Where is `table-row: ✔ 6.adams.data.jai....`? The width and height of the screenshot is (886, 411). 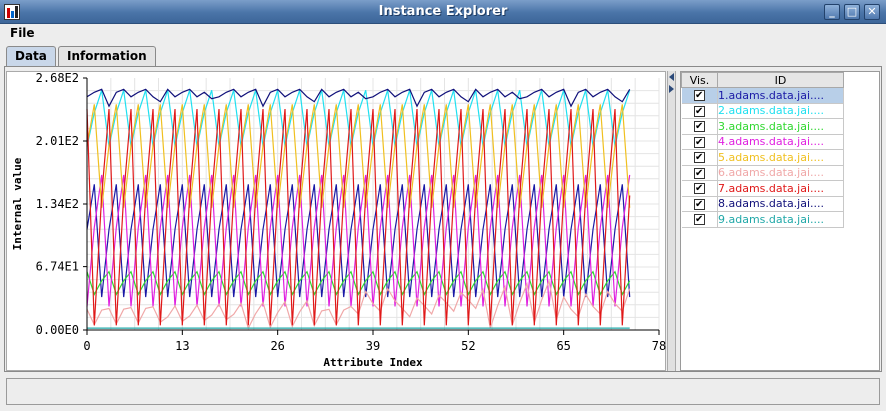 table-row: ✔ 6.adams.data.jai.... is located at coordinates (762, 173).